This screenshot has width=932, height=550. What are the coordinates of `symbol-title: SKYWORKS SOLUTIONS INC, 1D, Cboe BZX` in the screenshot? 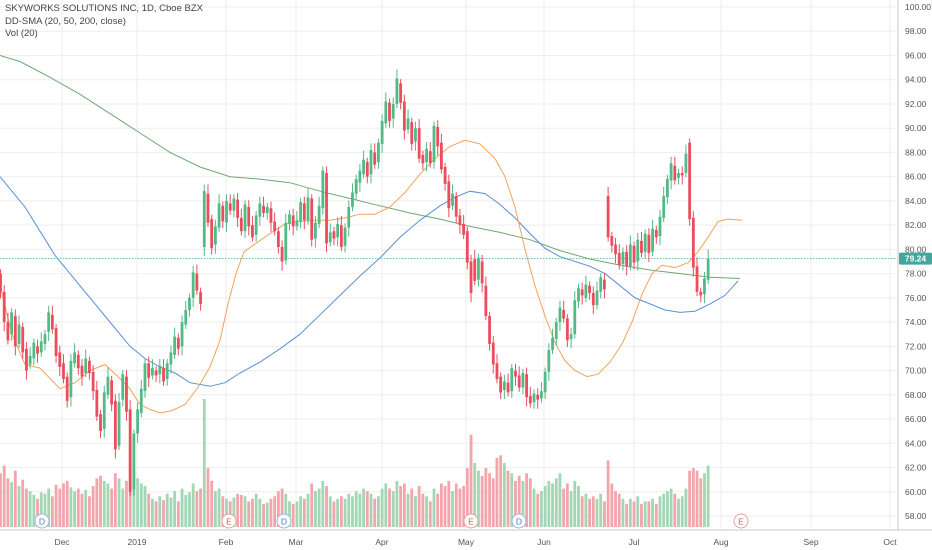 It's located at (104, 8).